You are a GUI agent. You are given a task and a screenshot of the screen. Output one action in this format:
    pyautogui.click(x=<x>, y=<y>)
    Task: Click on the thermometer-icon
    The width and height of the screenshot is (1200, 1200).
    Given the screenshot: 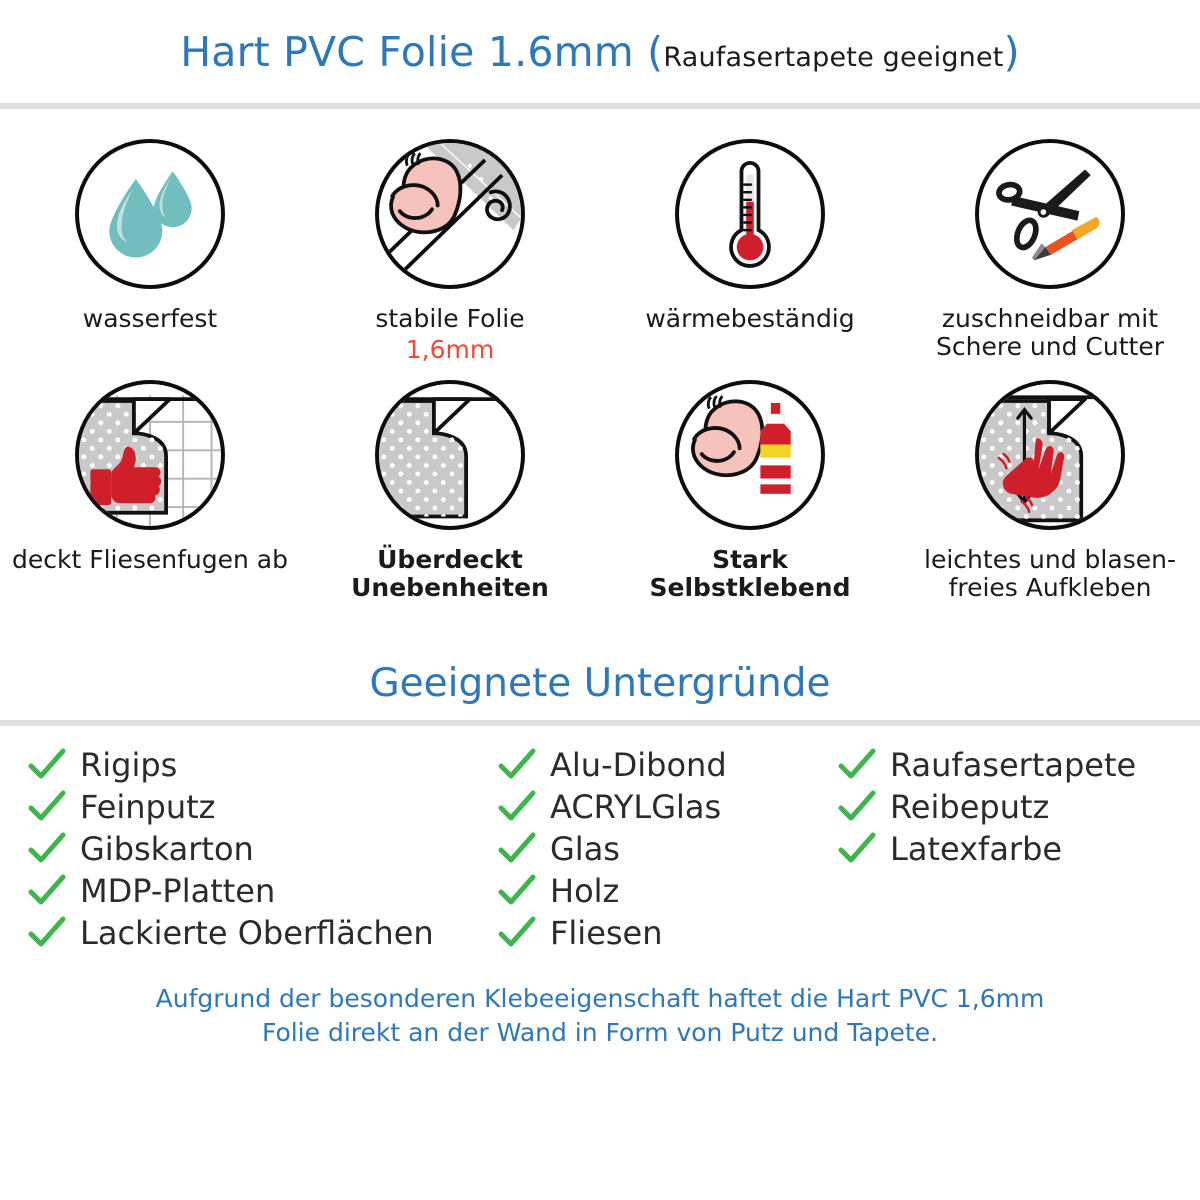 What is the action you would take?
    pyautogui.click(x=750, y=214)
    